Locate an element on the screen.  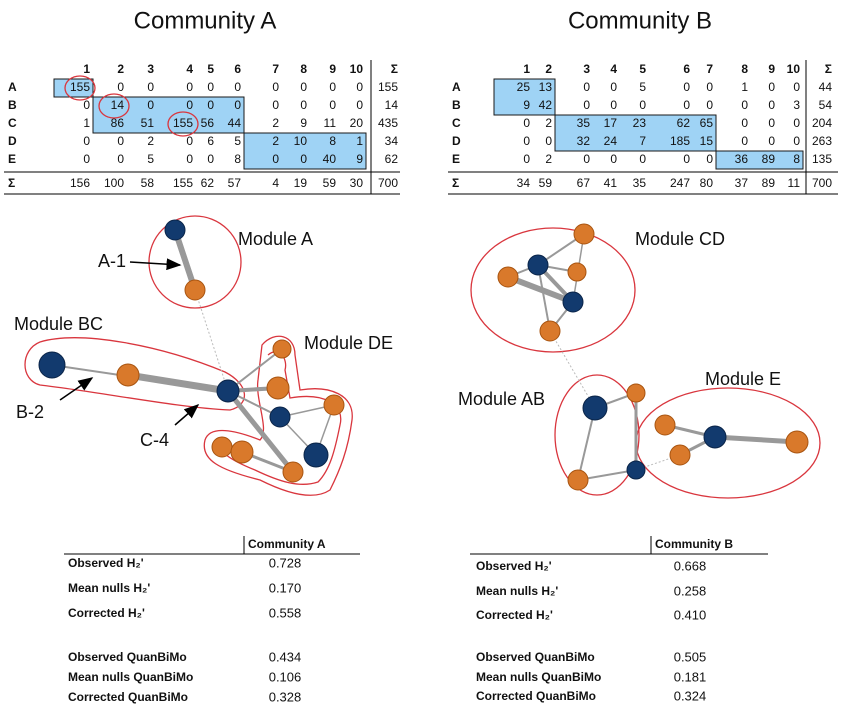
cell: 24 is located at coordinates (611, 141).